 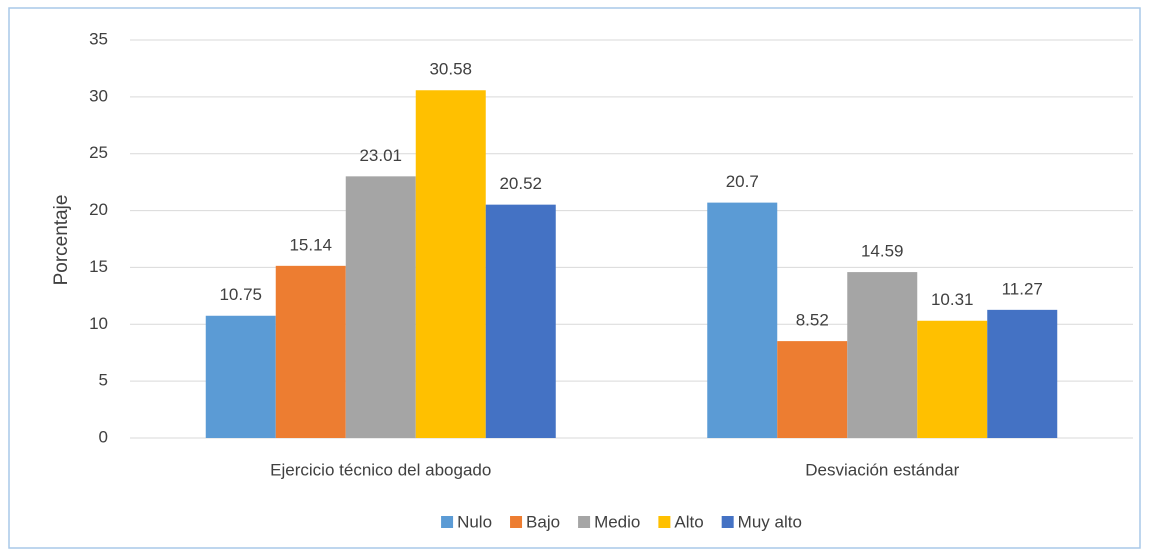 What do you see at coordinates (98, 152) in the screenshot?
I see `y-tick-label: 25` at bounding box center [98, 152].